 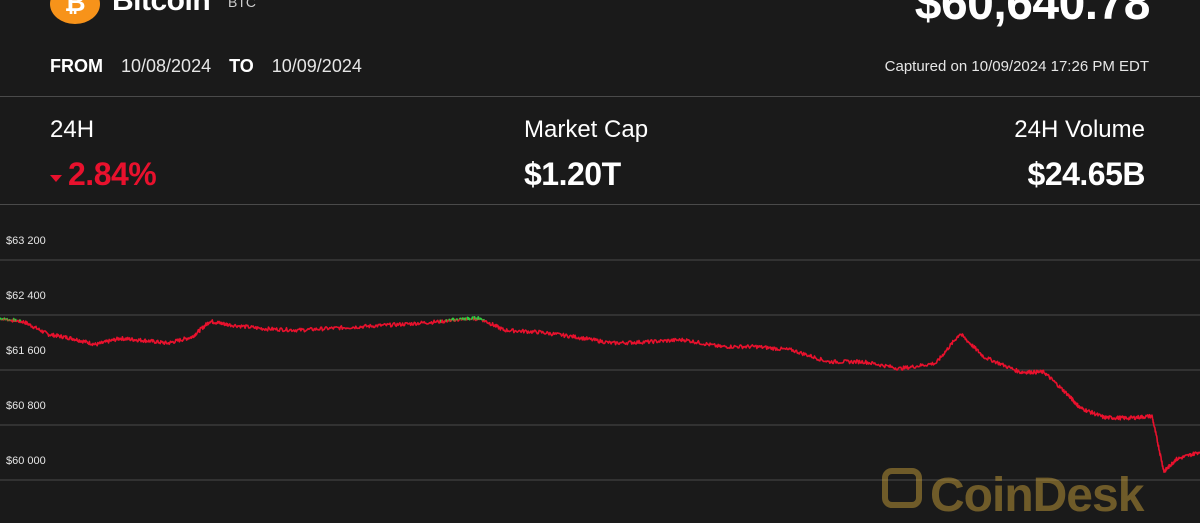 I want to click on from-date: 10/08/2024, so click(x=166, y=66).